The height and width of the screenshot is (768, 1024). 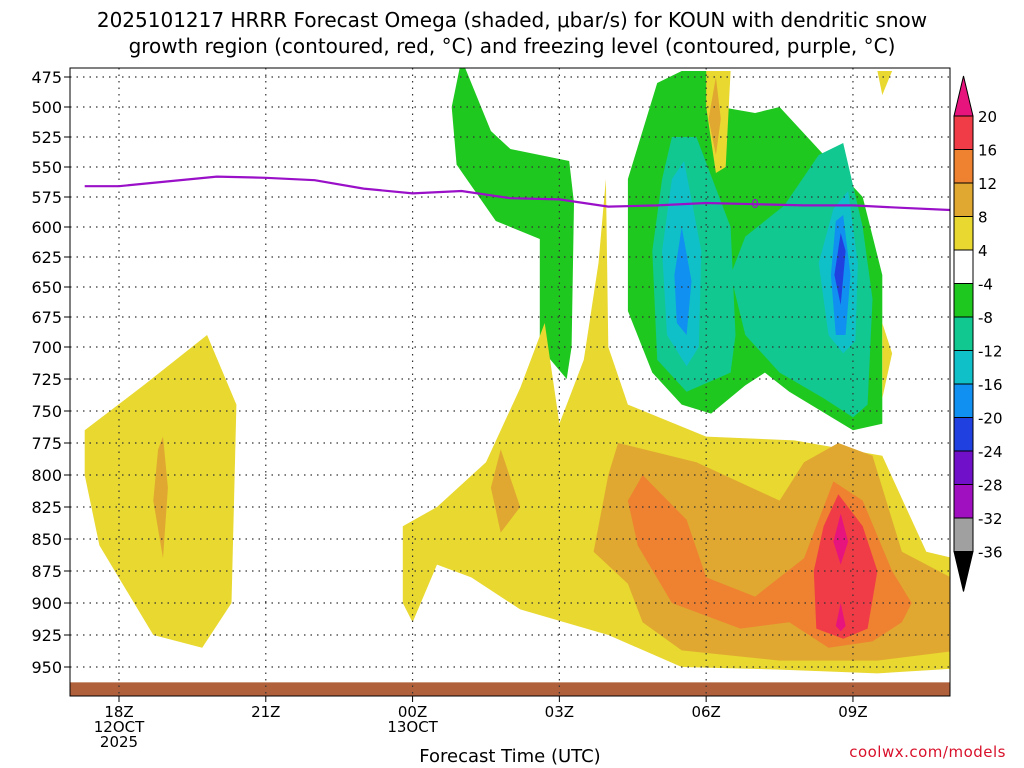 What do you see at coordinates (46, 77) in the screenshot?
I see `y-tick-label: 475` at bounding box center [46, 77].